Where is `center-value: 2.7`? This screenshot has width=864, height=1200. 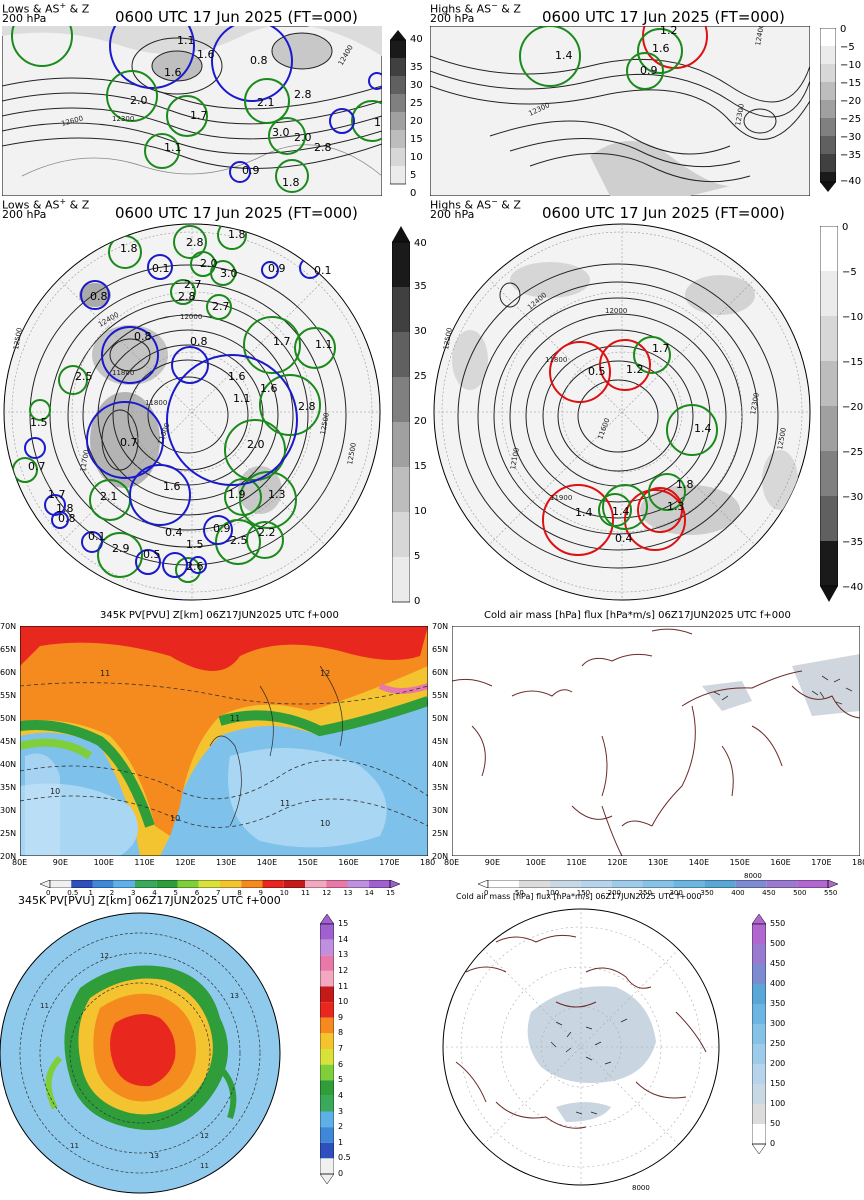 center-value: 2.7 is located at coordinates (221, 306).